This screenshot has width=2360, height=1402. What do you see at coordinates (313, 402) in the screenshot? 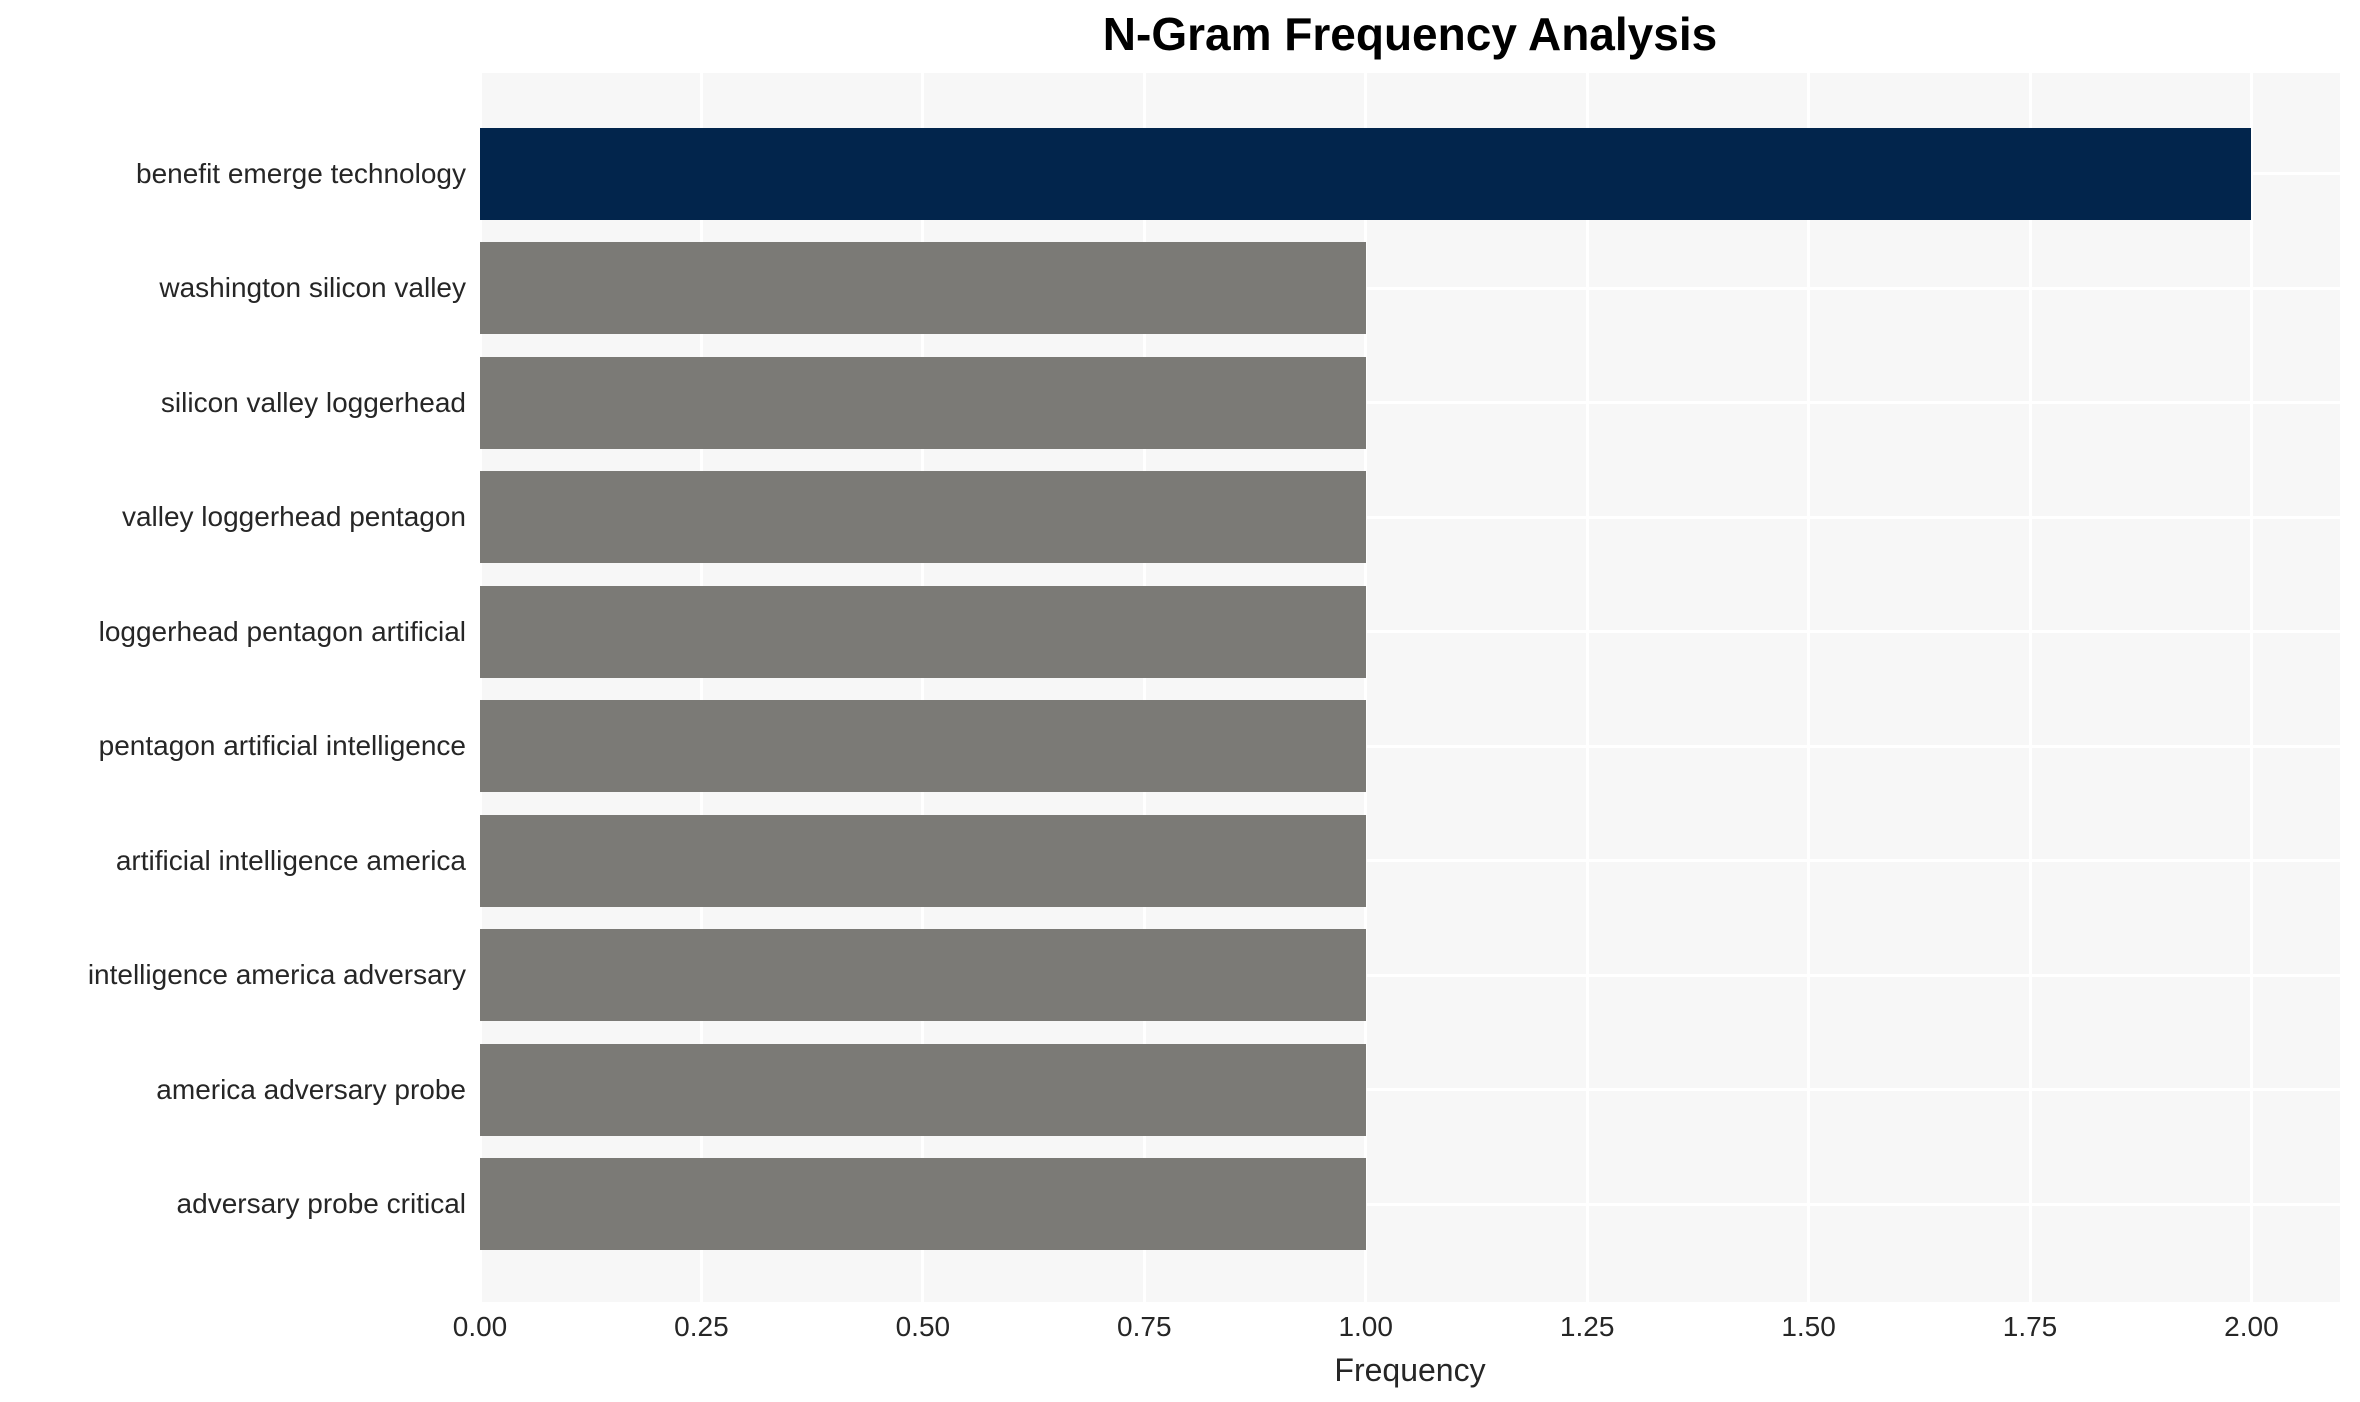
I see `y-tick-label: silicon valley loggerhead` at bounding box center [313, 402].